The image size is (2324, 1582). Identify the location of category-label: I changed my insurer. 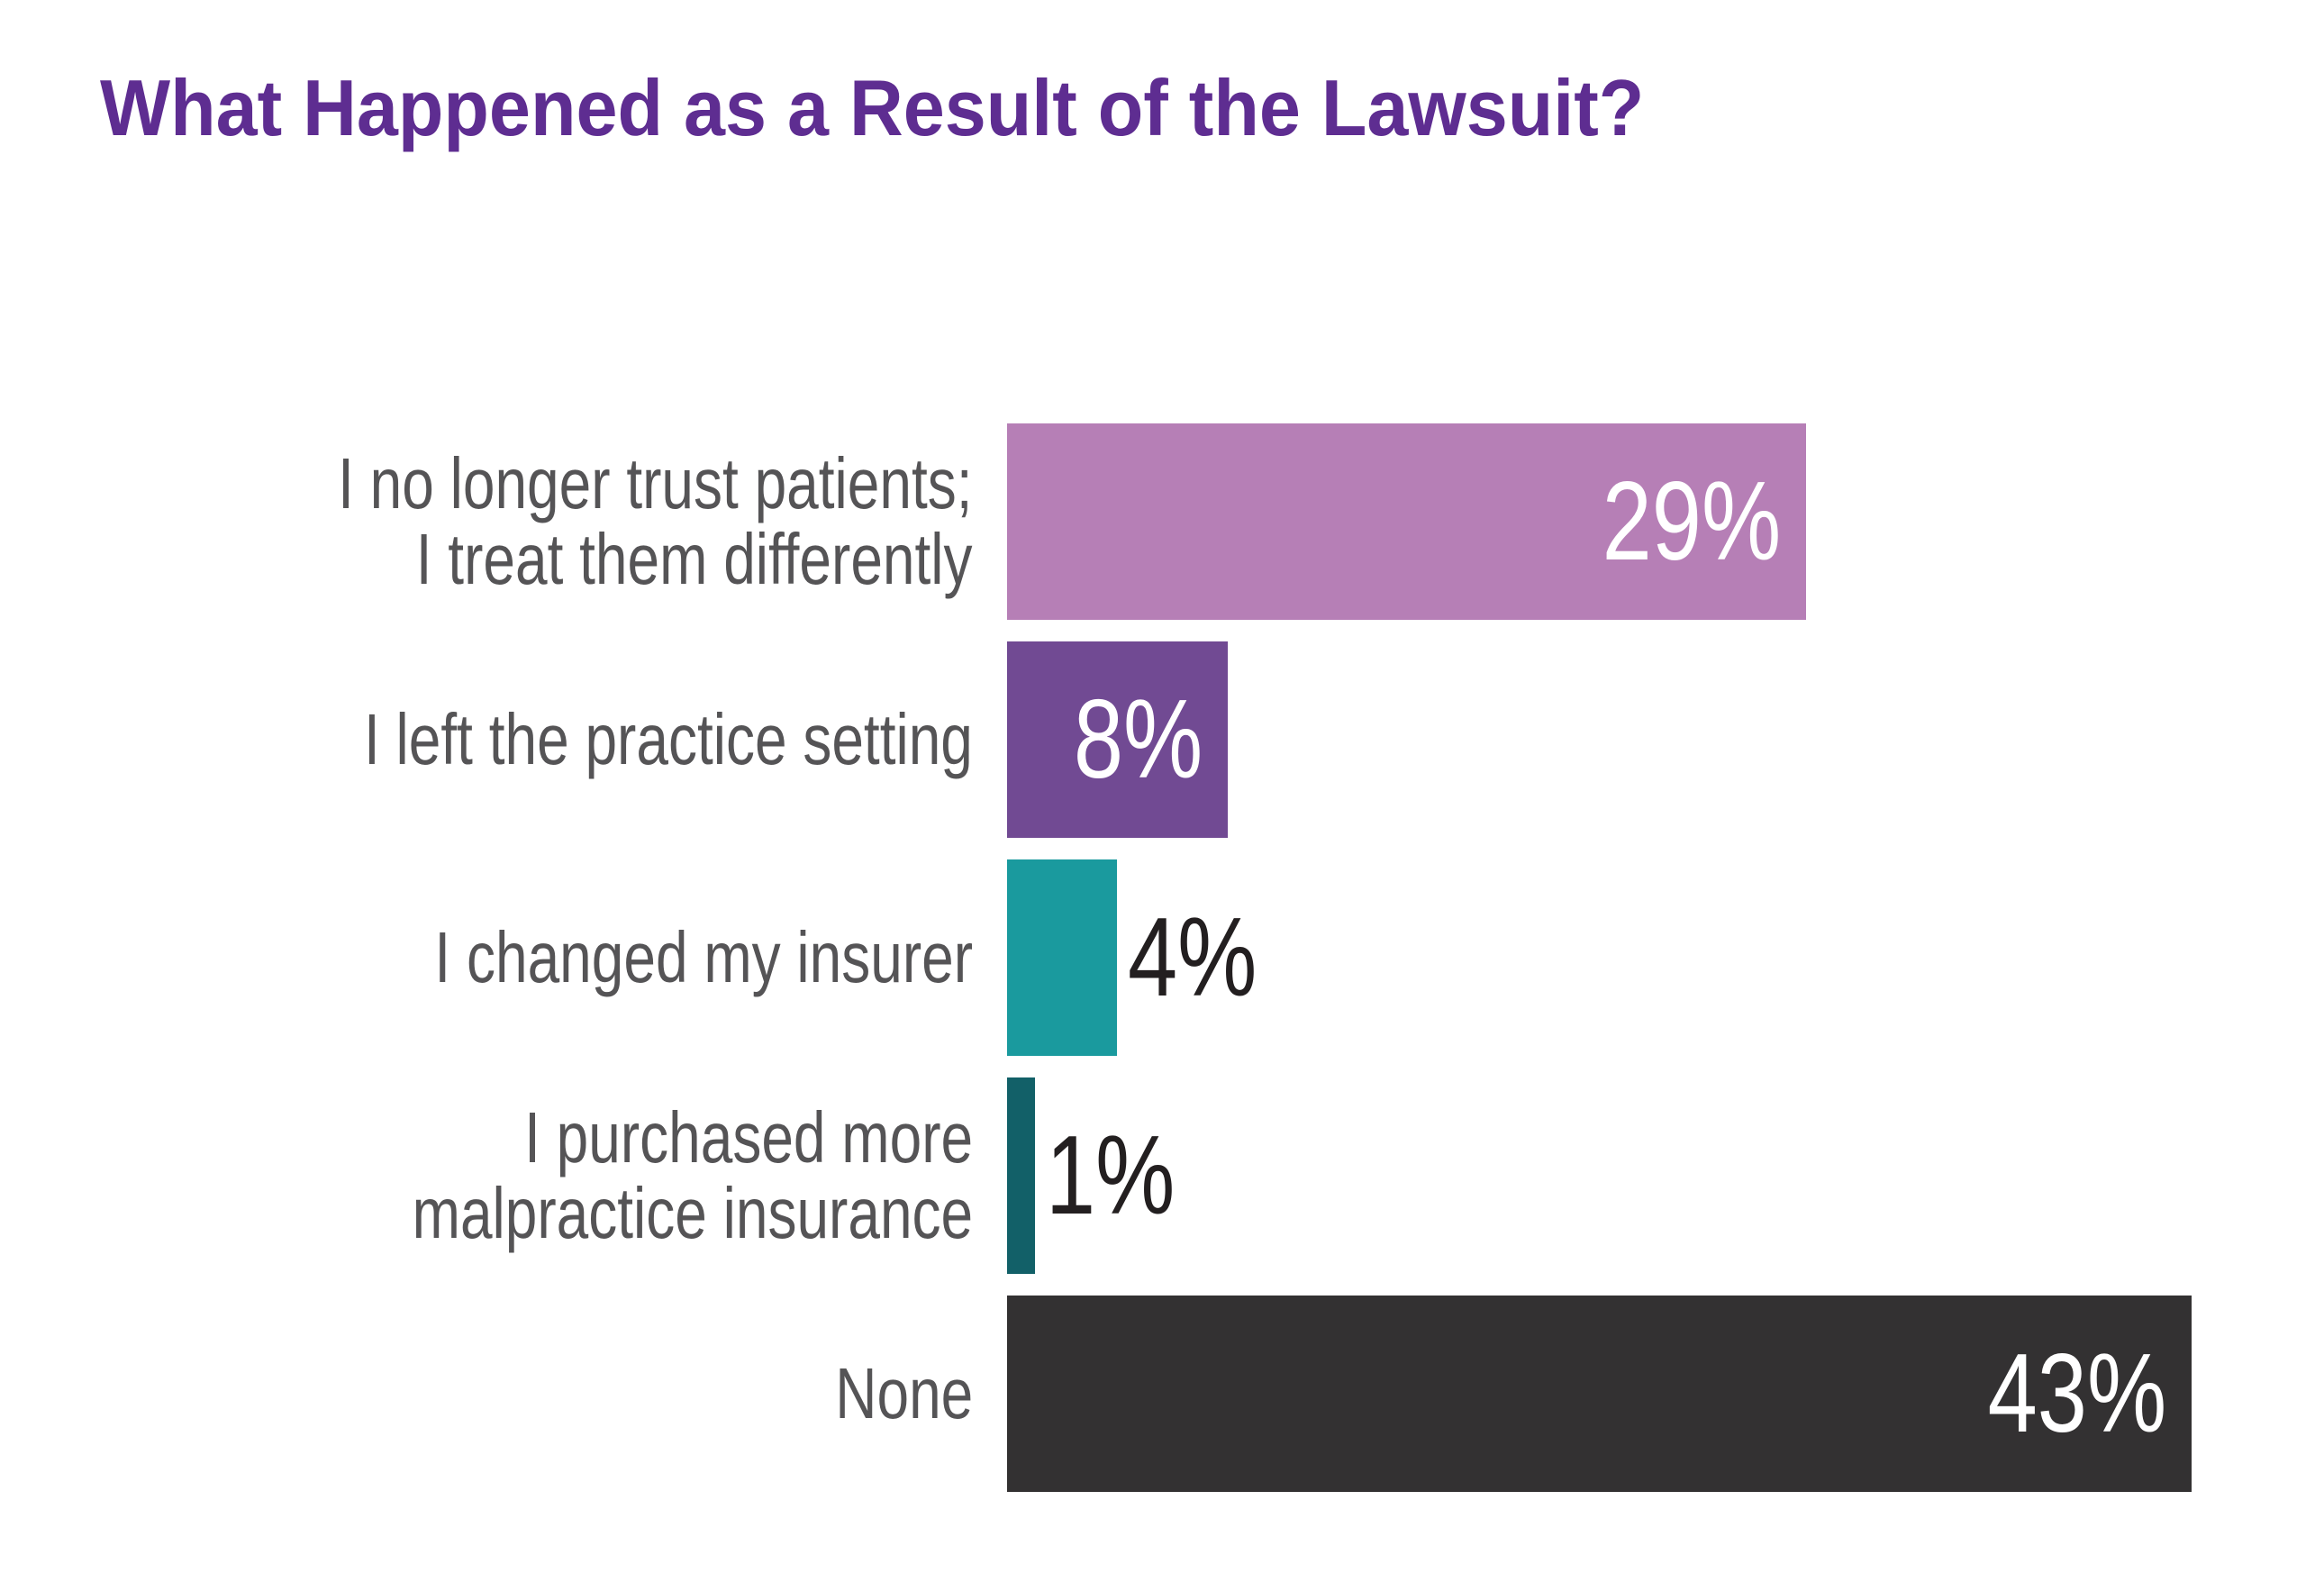
(704, 958).